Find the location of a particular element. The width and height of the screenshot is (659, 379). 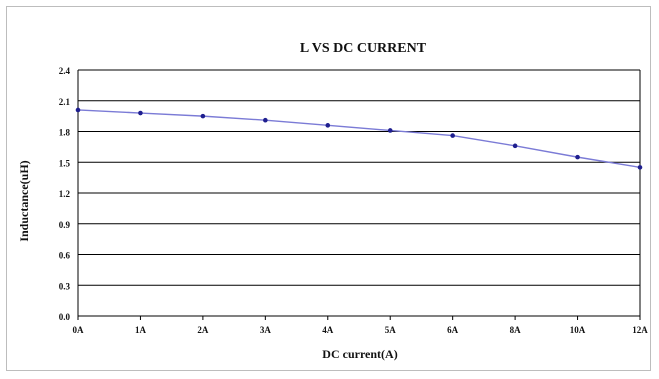

y-tick-label-1: 0.3 is located at coordinates (65, 286).